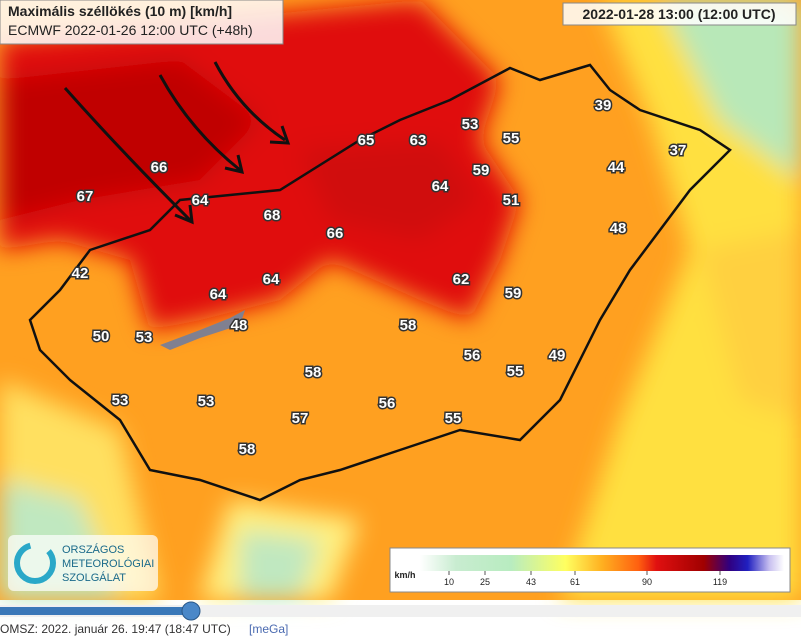 Image resolution: width=801 pixels, height=643 pixels. What do you see at coordinates (557, 355) in the screenshot?
I see `value-label: 49` at bounding box center [557, 355].